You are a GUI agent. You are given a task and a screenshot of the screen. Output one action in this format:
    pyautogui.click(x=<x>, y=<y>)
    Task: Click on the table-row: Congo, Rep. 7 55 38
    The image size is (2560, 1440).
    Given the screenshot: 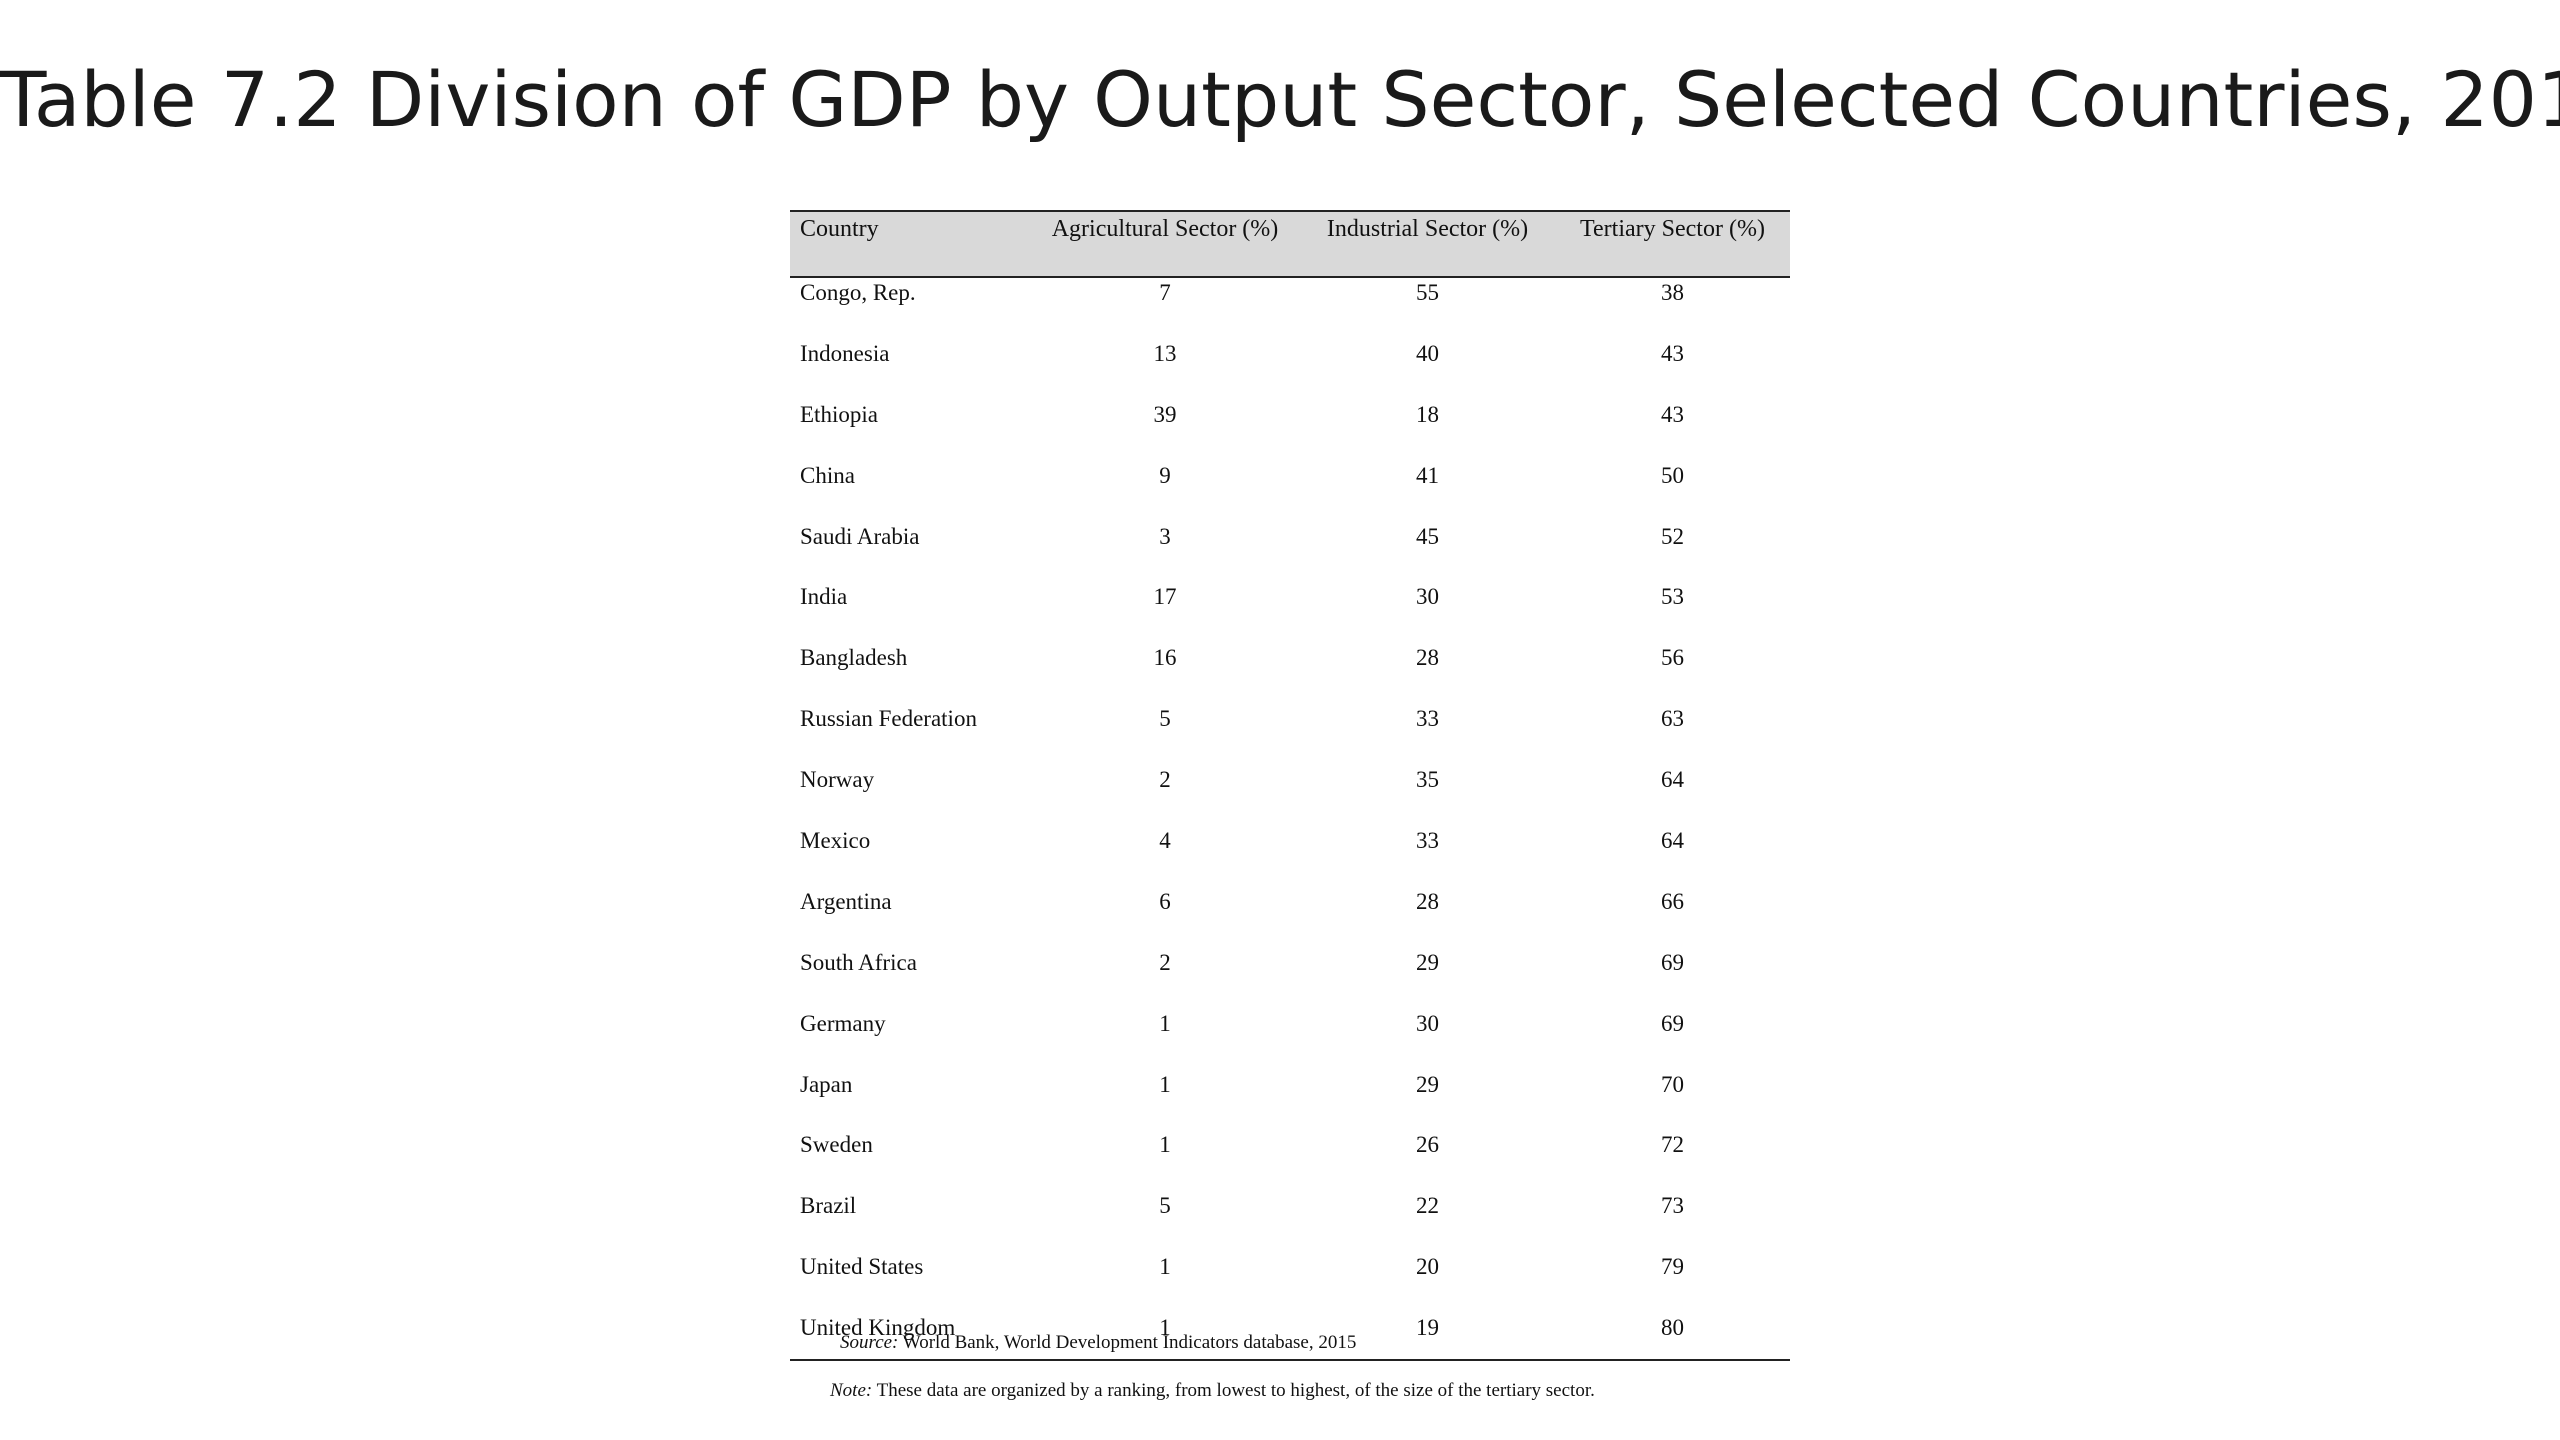 What is the action you would take?
    pyautogui.click(x=1290, y=308)
    